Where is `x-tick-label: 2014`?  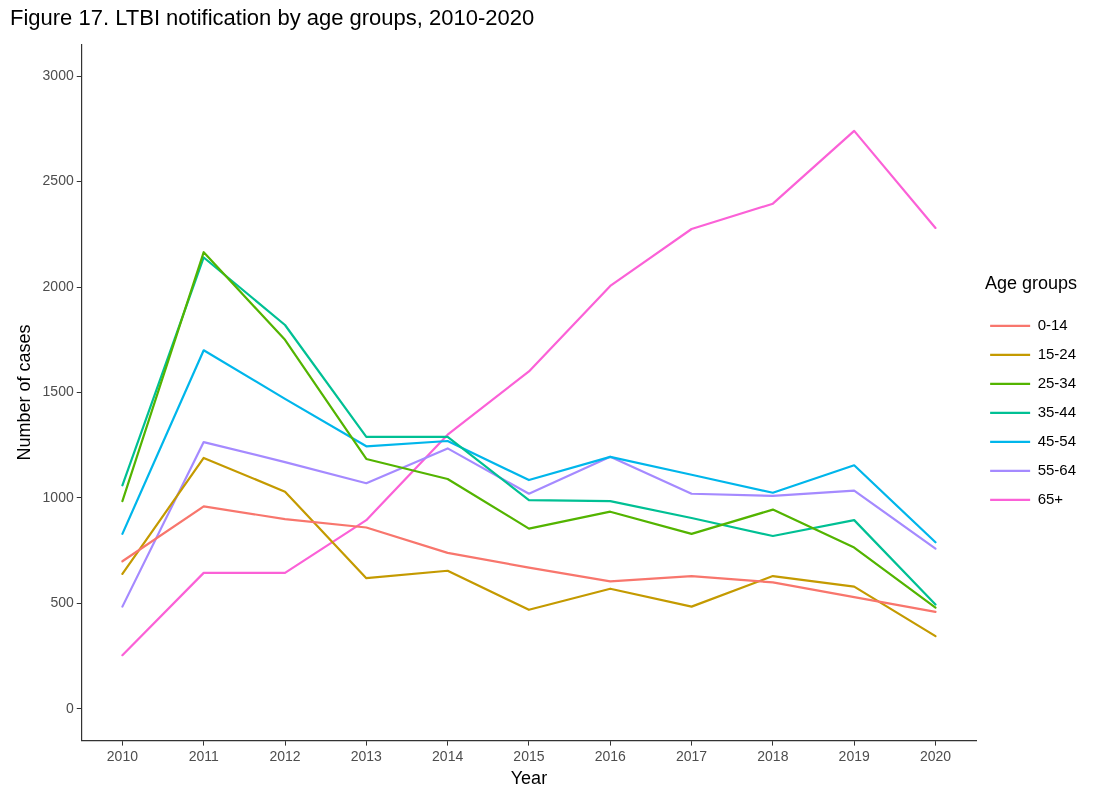
x-tick-label: 2014 is located at coordinates (448, 755).